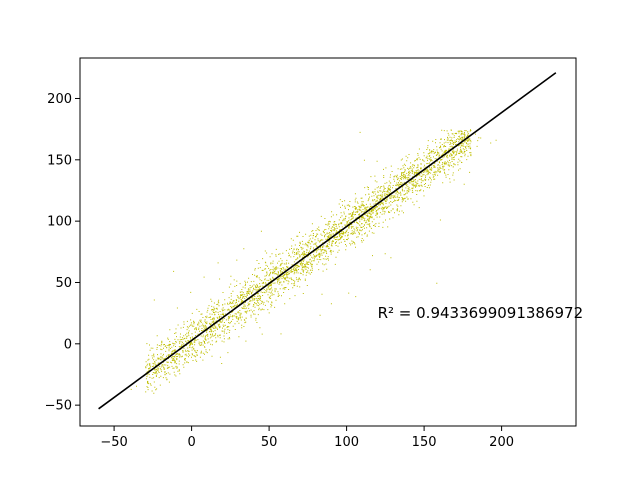 The height and width of the screenshot is (480, 640). I want to click on x-tick-label: 50, so click(269, 442).